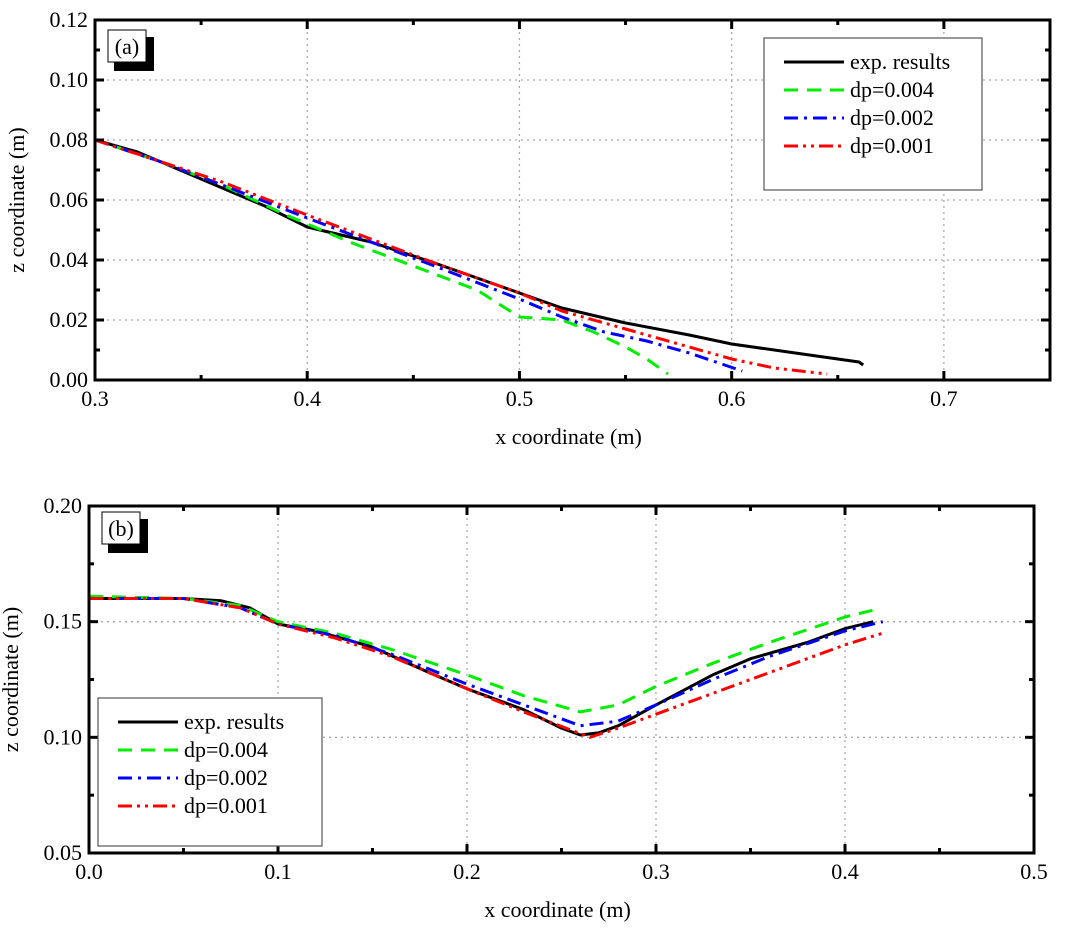 Image resolution: width=1080 pixels, height=937 pixels. I want to click on y-tick-label: 0.20, so click(63, 505).